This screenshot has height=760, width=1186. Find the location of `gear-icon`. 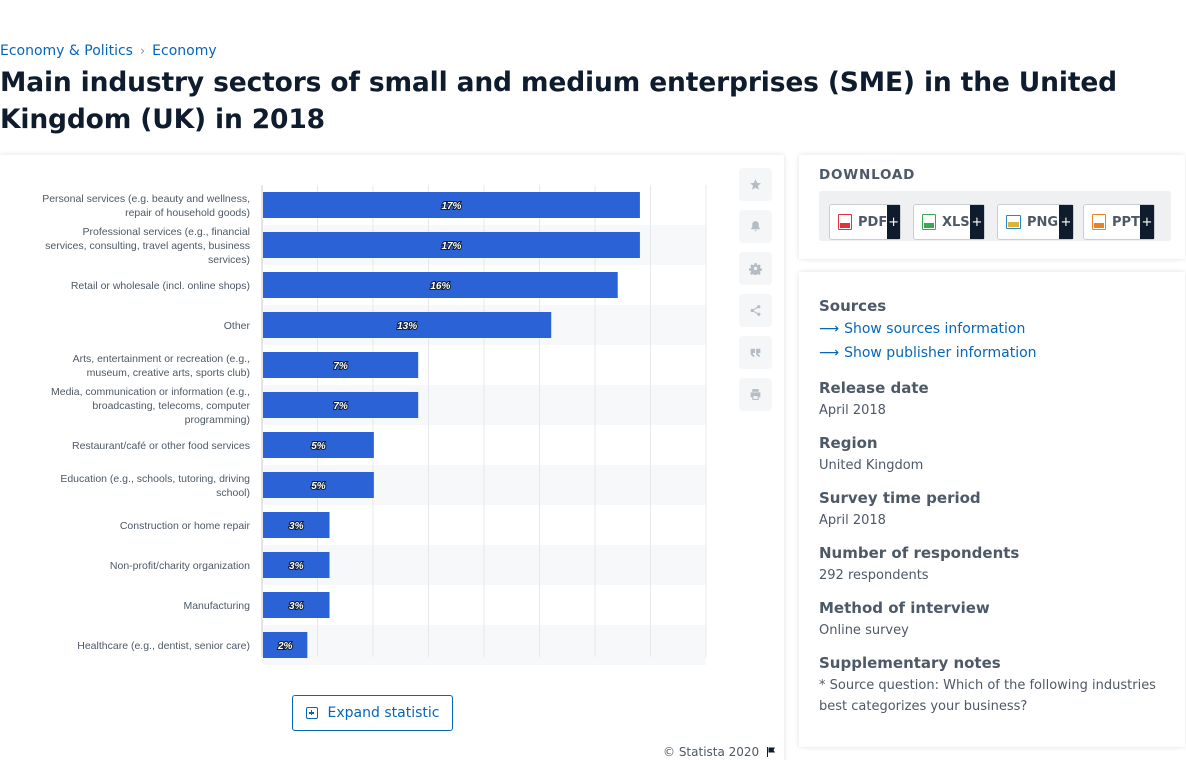

gear-icon is located at coordinates (755, 269).